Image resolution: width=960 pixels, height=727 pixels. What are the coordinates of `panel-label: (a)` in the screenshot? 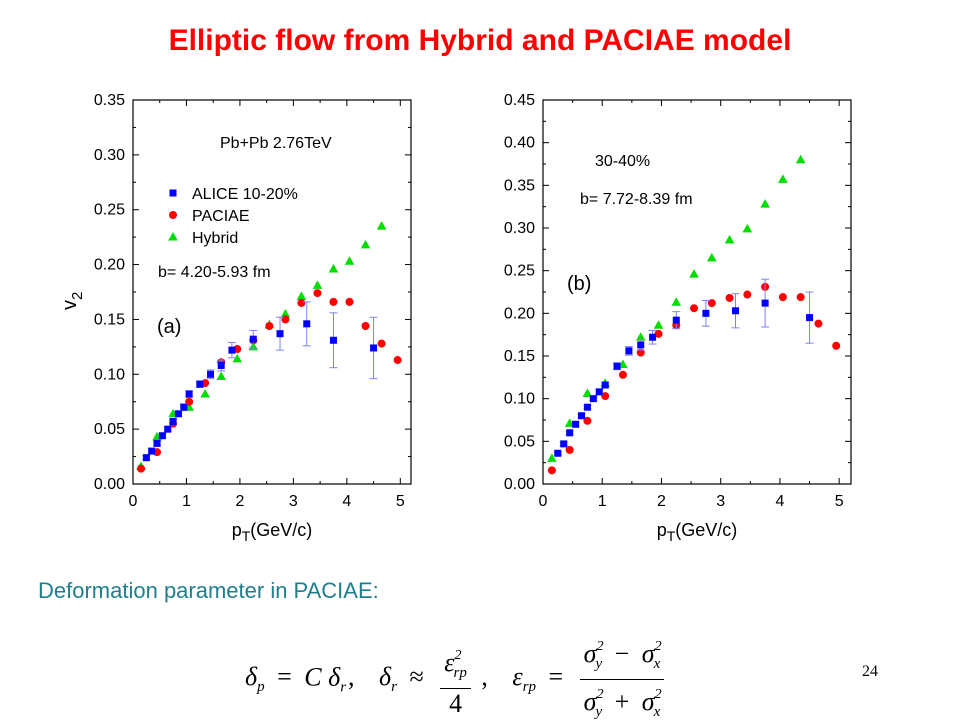 It's located at (169, 327).